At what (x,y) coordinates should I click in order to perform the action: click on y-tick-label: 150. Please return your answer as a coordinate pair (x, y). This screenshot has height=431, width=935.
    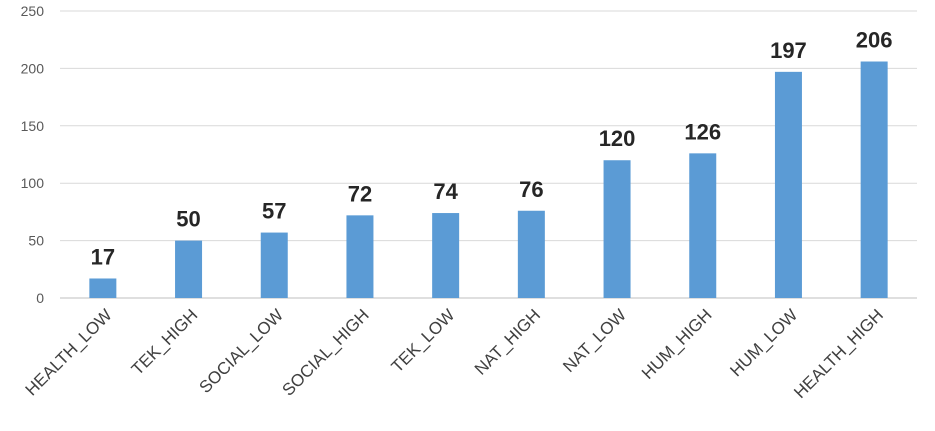
    Looking at the image, I should click on (33, 126).